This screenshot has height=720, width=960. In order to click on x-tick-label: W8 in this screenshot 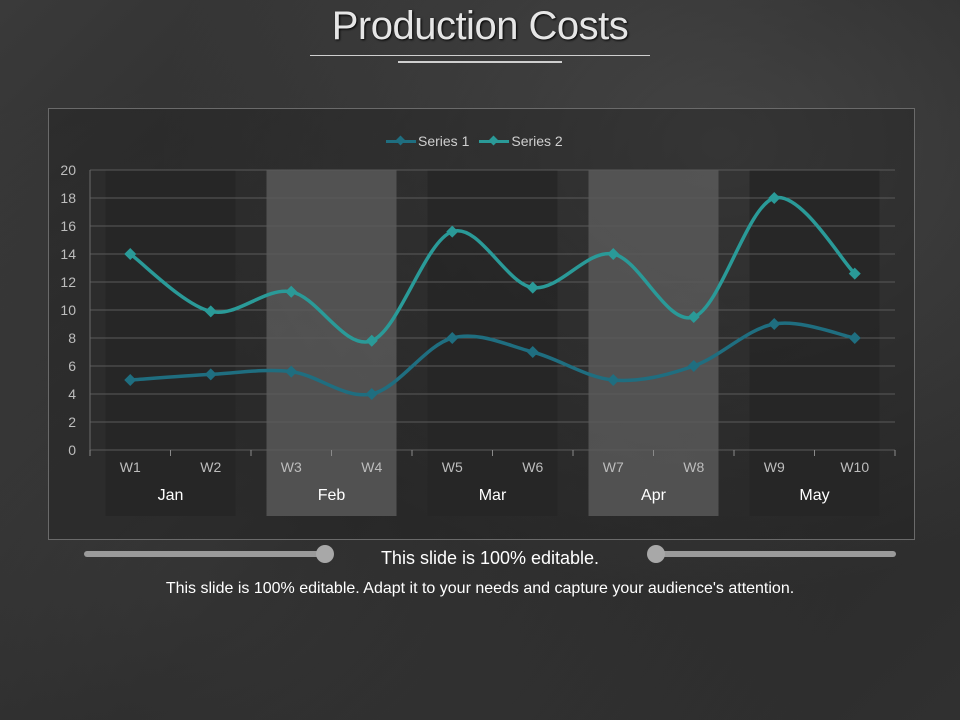, I will do `click(693, 467)`.